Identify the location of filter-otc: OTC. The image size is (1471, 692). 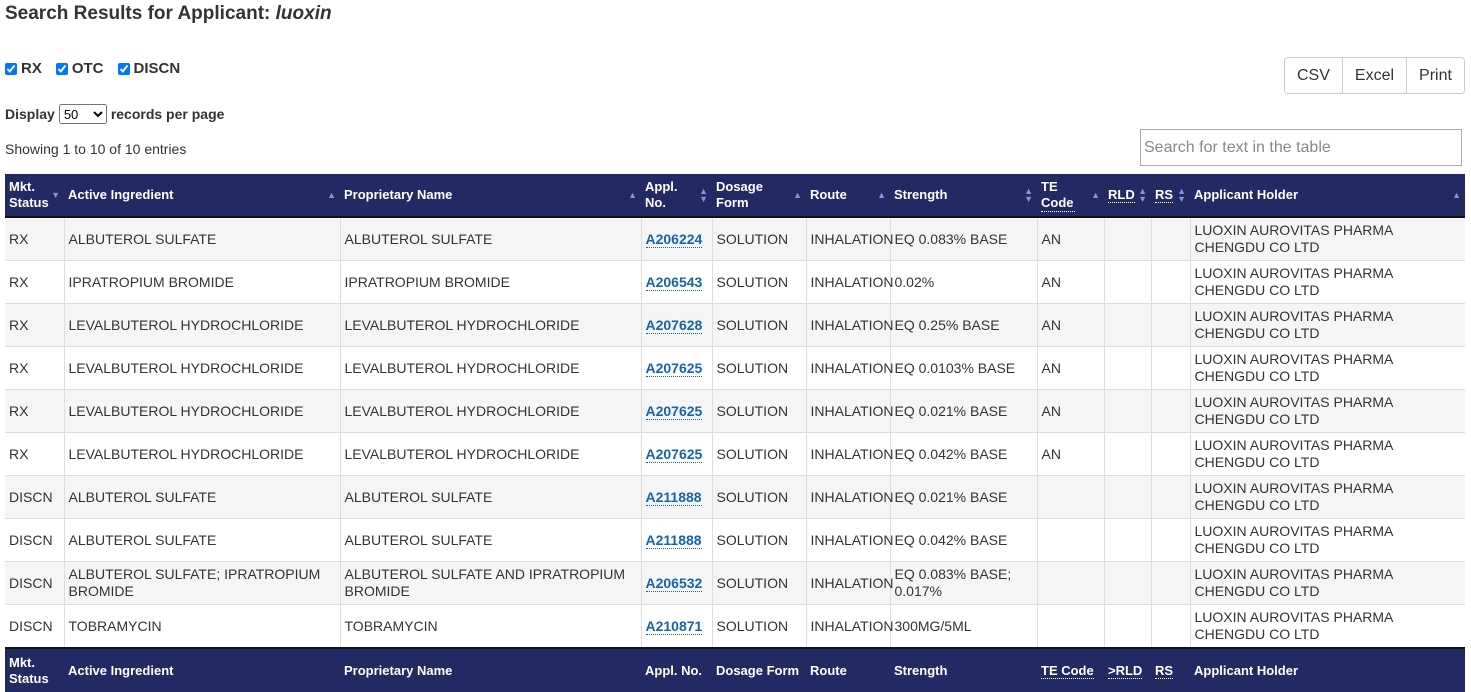
(79, 68).